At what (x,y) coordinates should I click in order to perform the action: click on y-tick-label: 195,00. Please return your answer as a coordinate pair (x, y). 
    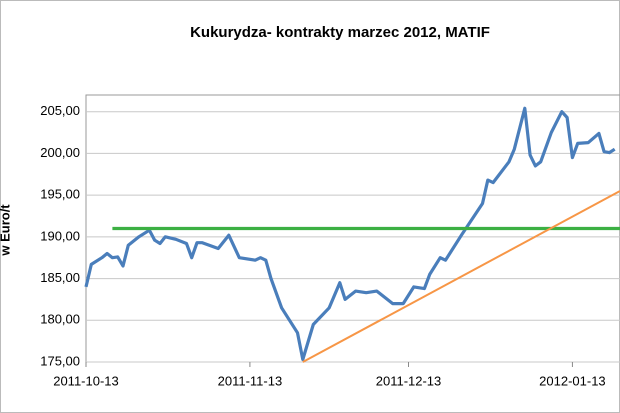
    Looking at the image, I should click on (60, 194).